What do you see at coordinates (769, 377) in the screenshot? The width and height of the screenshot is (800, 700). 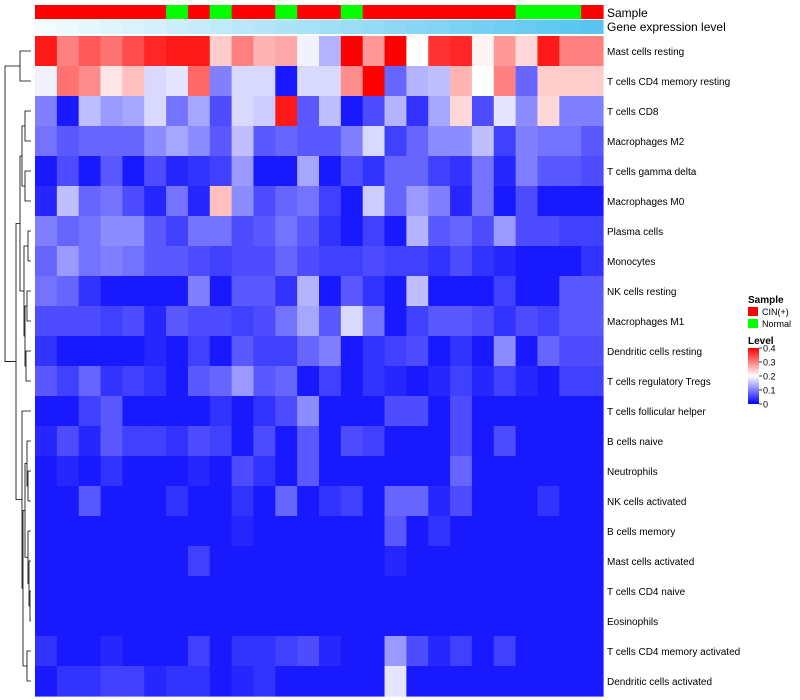 I see `legend-level-tick-label: 0.2` at bounding box center [769, 377].